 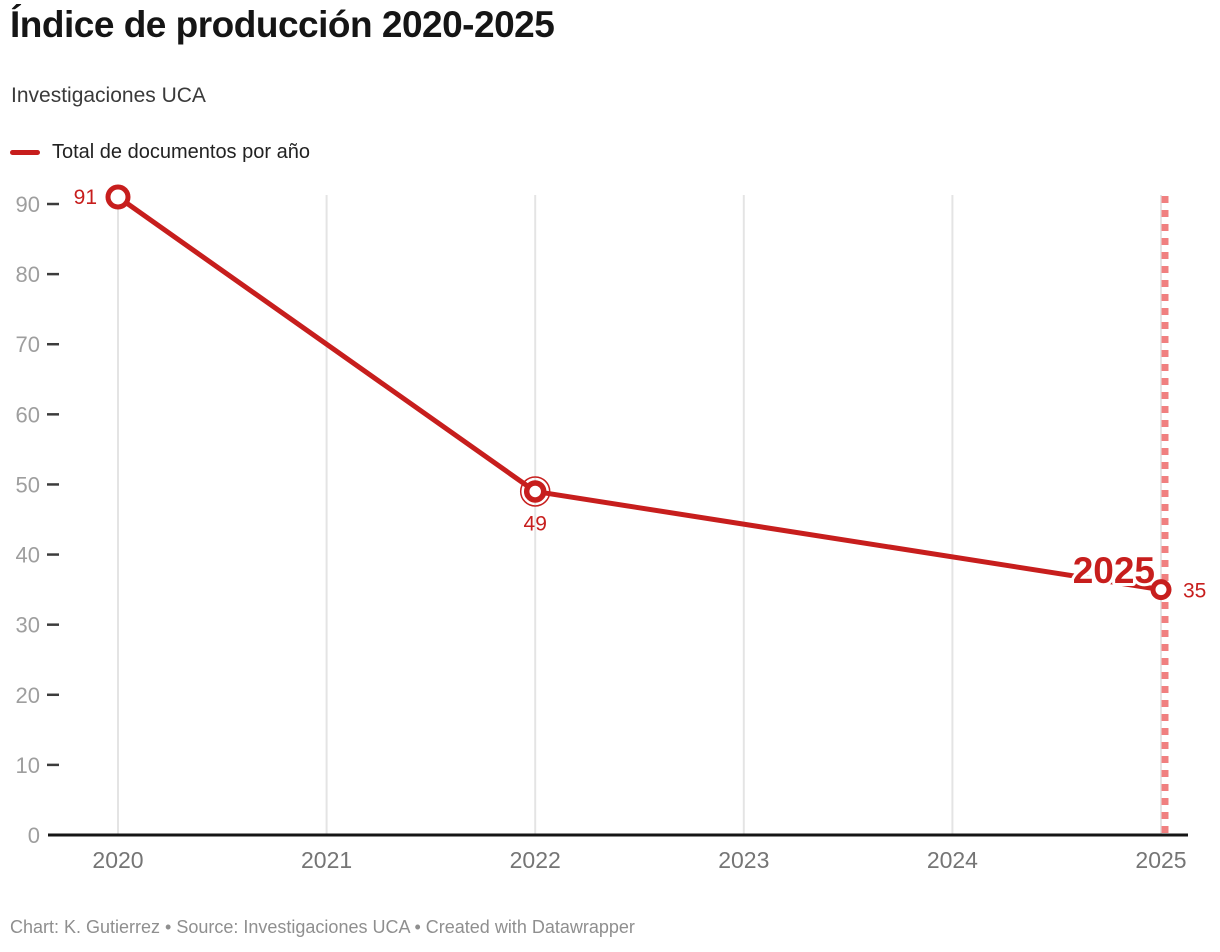 What do you see at coordinates (25, 152) in the screenshot?
I see `legend-line-swatch` at bounding box center [25, 152].